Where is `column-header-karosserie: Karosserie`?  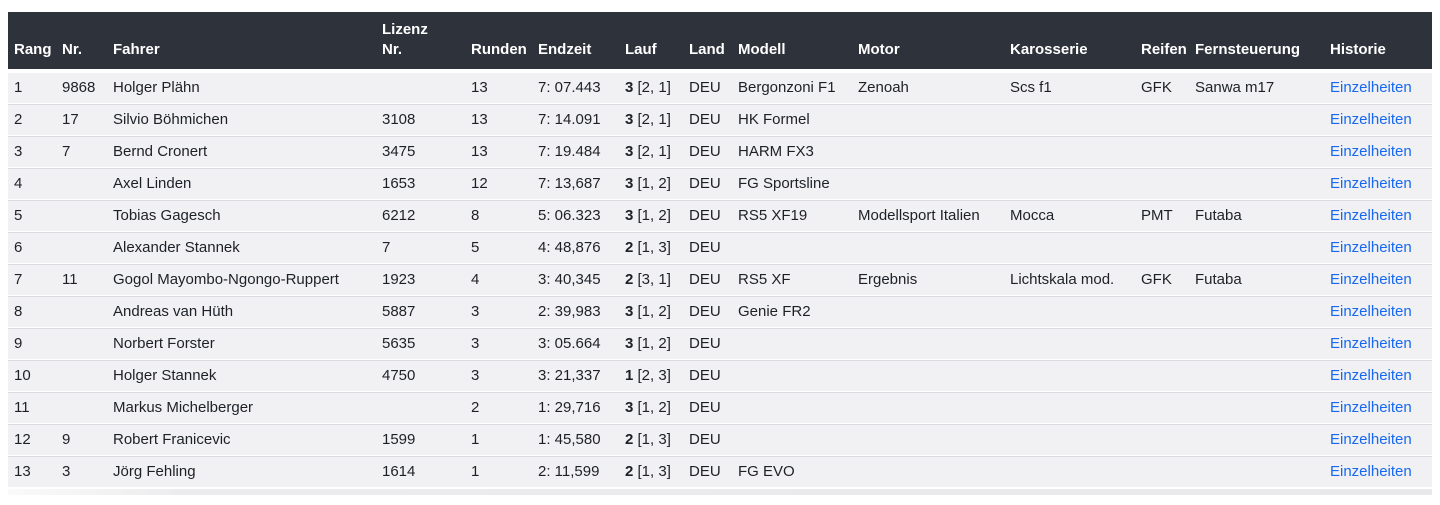 column-header-karosserie: Karosserie is located at coordinates (1069, 42).